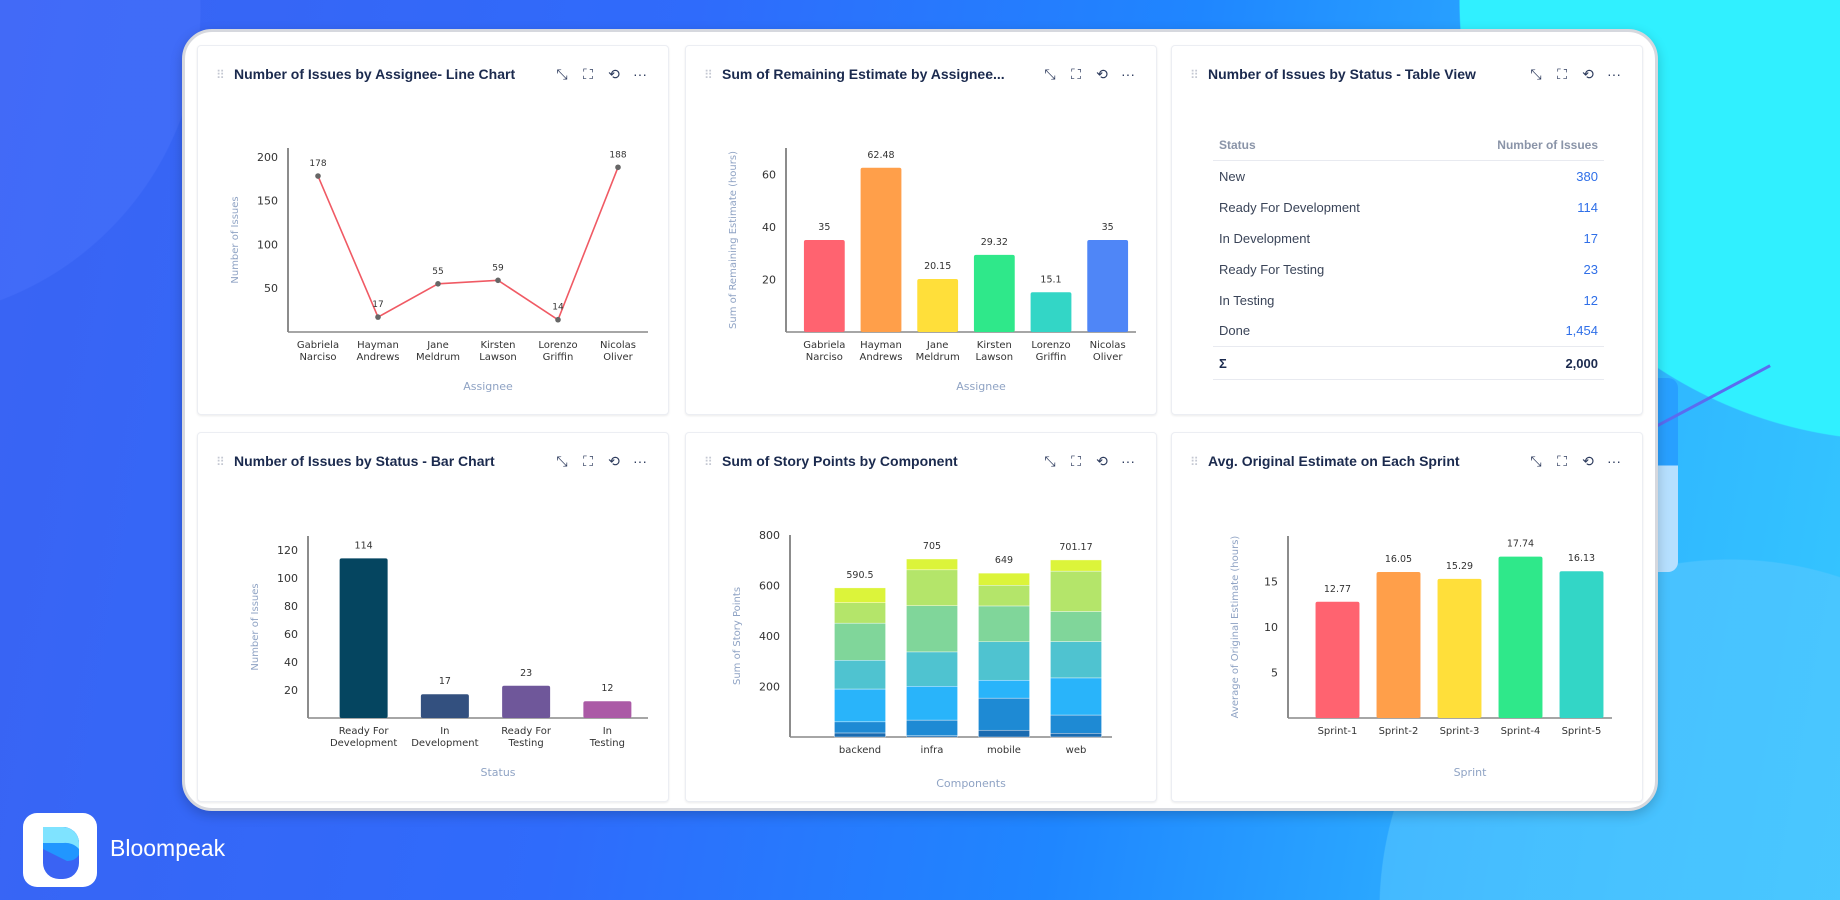 This screenshot has width=1840, height=900. I want to click on x-tick-label: Nicolas Oliver, so click(1108, 351).